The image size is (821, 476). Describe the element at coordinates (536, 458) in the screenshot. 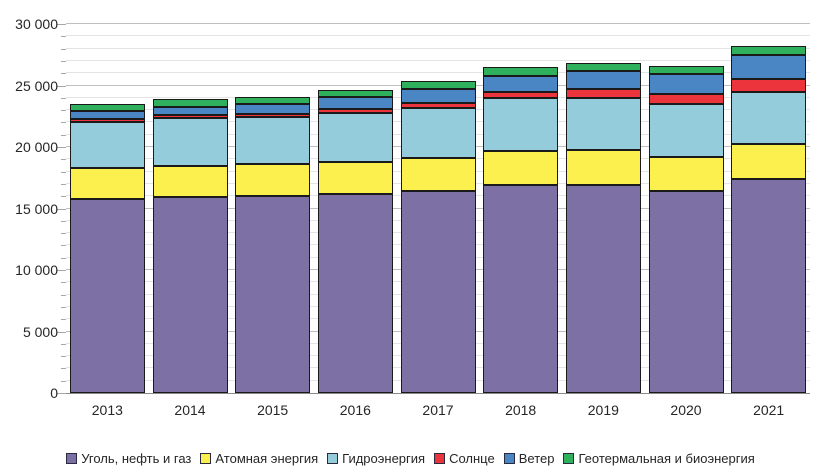

I see `legend-item-label: Ветер` at that location.